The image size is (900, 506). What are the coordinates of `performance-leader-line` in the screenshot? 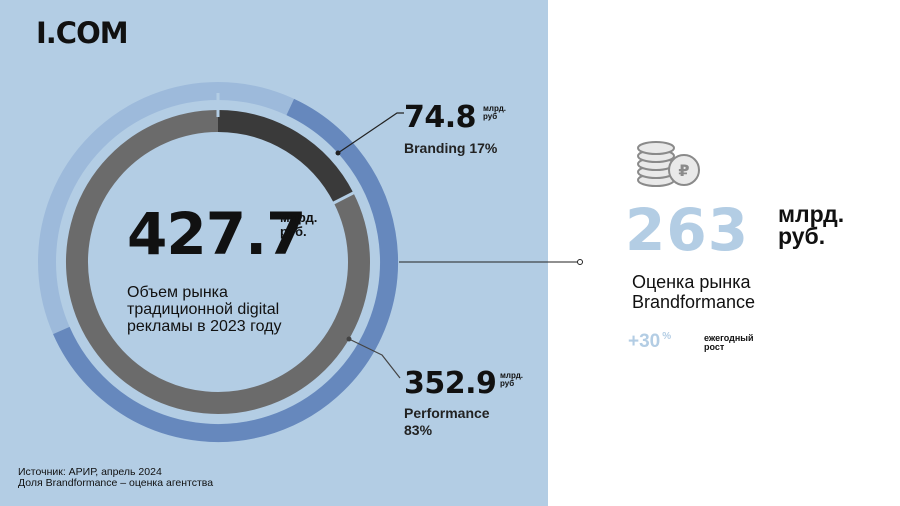 It's located at (374, 358).